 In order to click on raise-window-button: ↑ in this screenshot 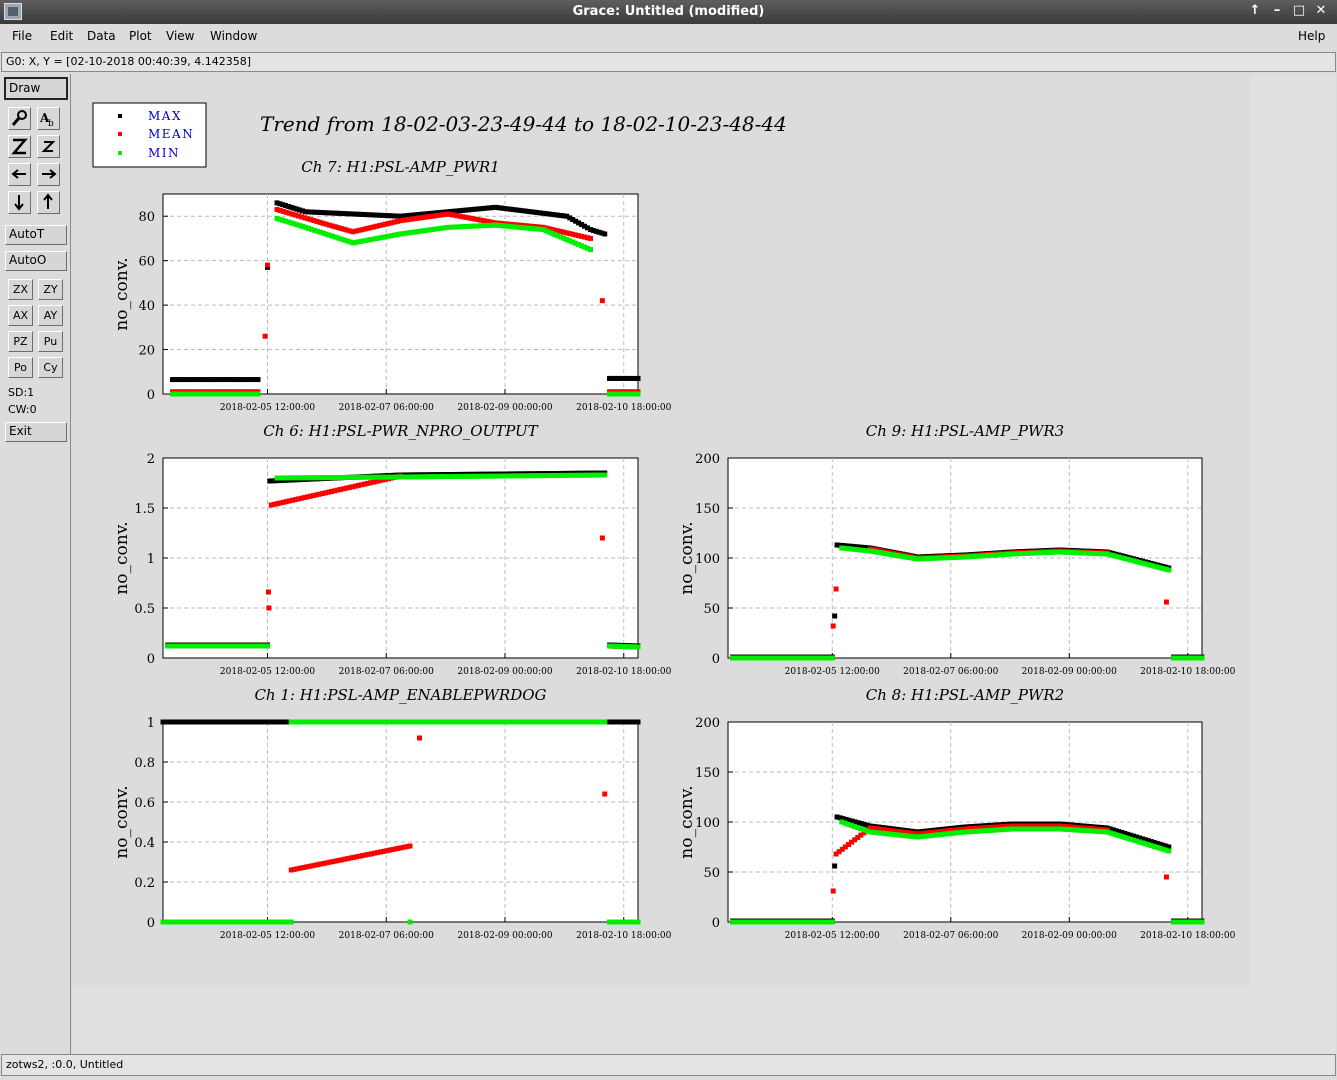, I will do `click(1255, 10)`.